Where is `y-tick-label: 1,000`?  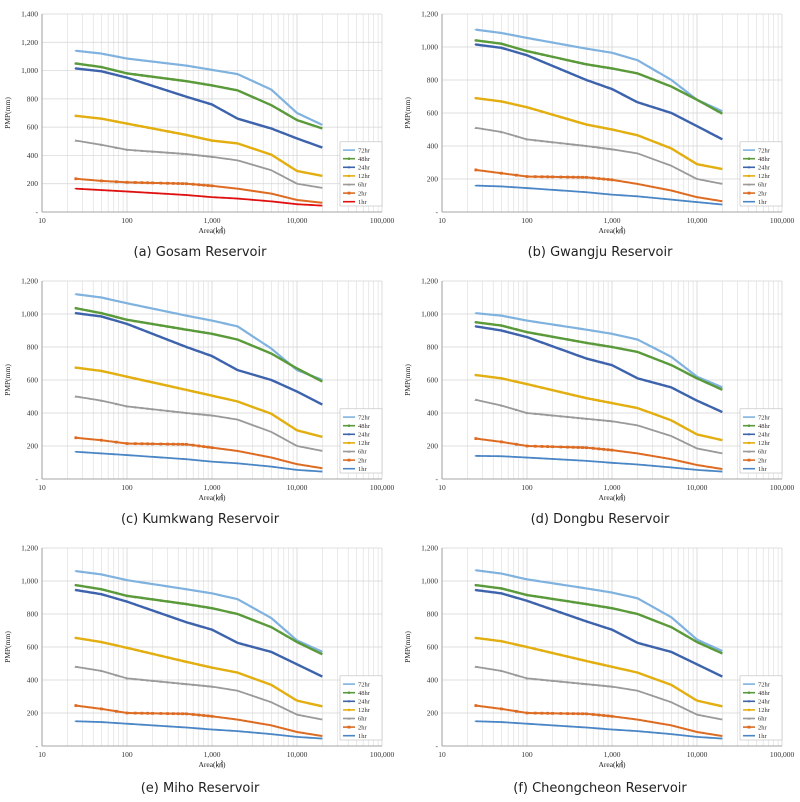 y-tick-label: 1,000 is located at coordinates (429, 581).